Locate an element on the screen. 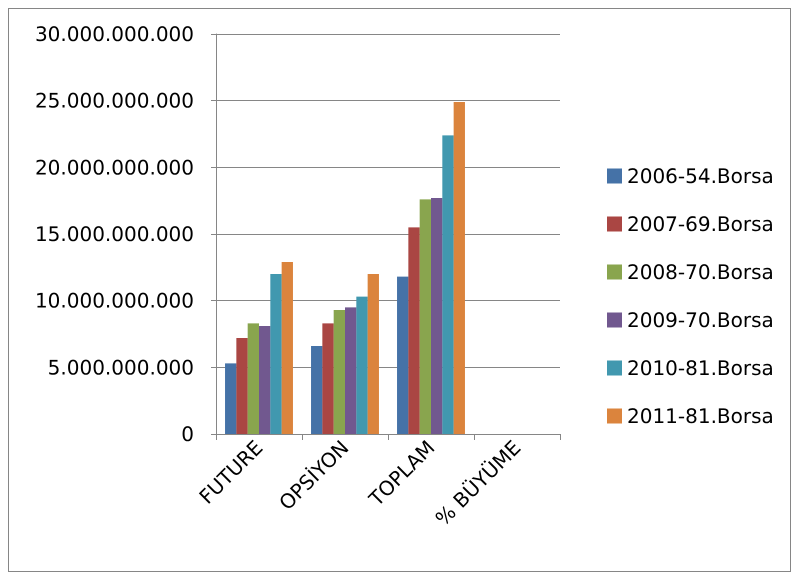 The height and width of the screenshot is (578, 797). legend-label: 2008-70.Borsa is located at coordinates (700, 272).